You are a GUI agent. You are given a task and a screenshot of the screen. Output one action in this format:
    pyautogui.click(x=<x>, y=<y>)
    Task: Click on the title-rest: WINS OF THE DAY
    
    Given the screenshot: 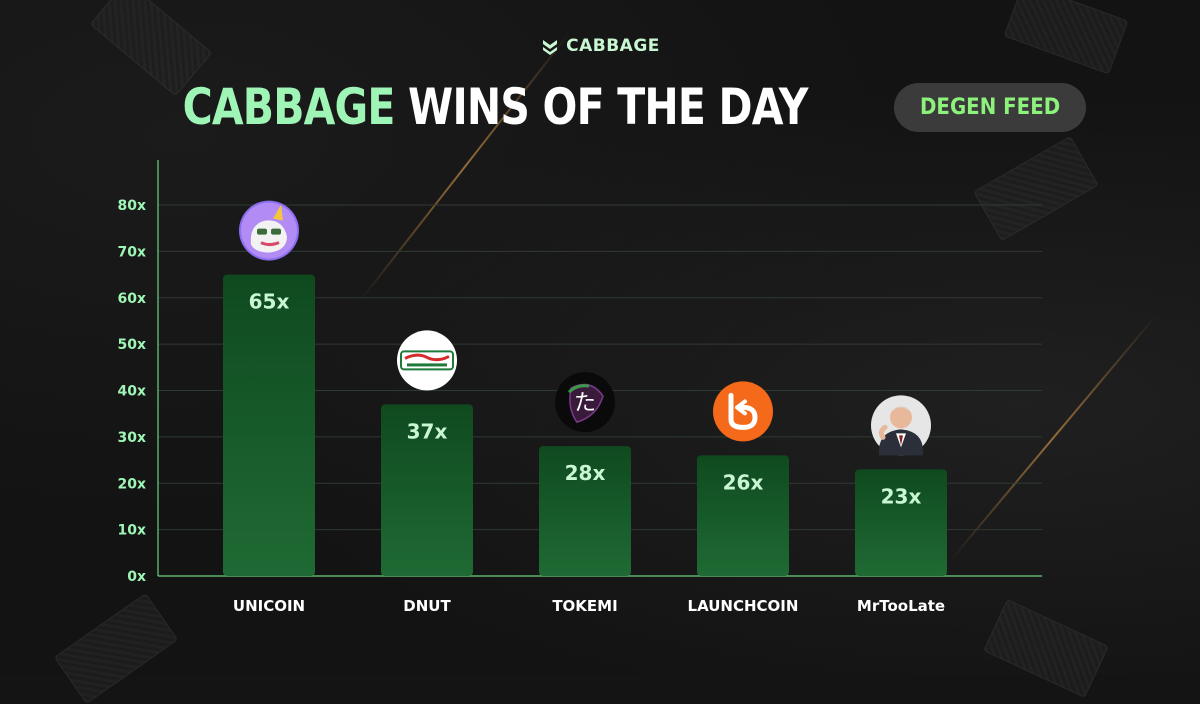 What is the action you would take?
    pyautogui.click(x=607, y=107)
    